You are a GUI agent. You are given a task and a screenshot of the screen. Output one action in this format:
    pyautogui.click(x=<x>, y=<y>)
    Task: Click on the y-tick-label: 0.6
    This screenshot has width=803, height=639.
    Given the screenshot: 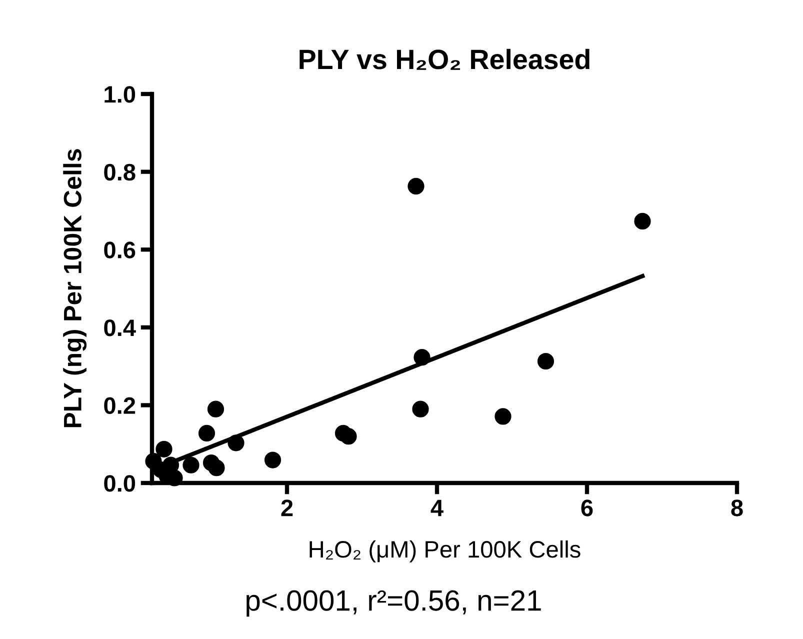 What is the action you would take?
    pyautogui.click(x=120, y=250)
    